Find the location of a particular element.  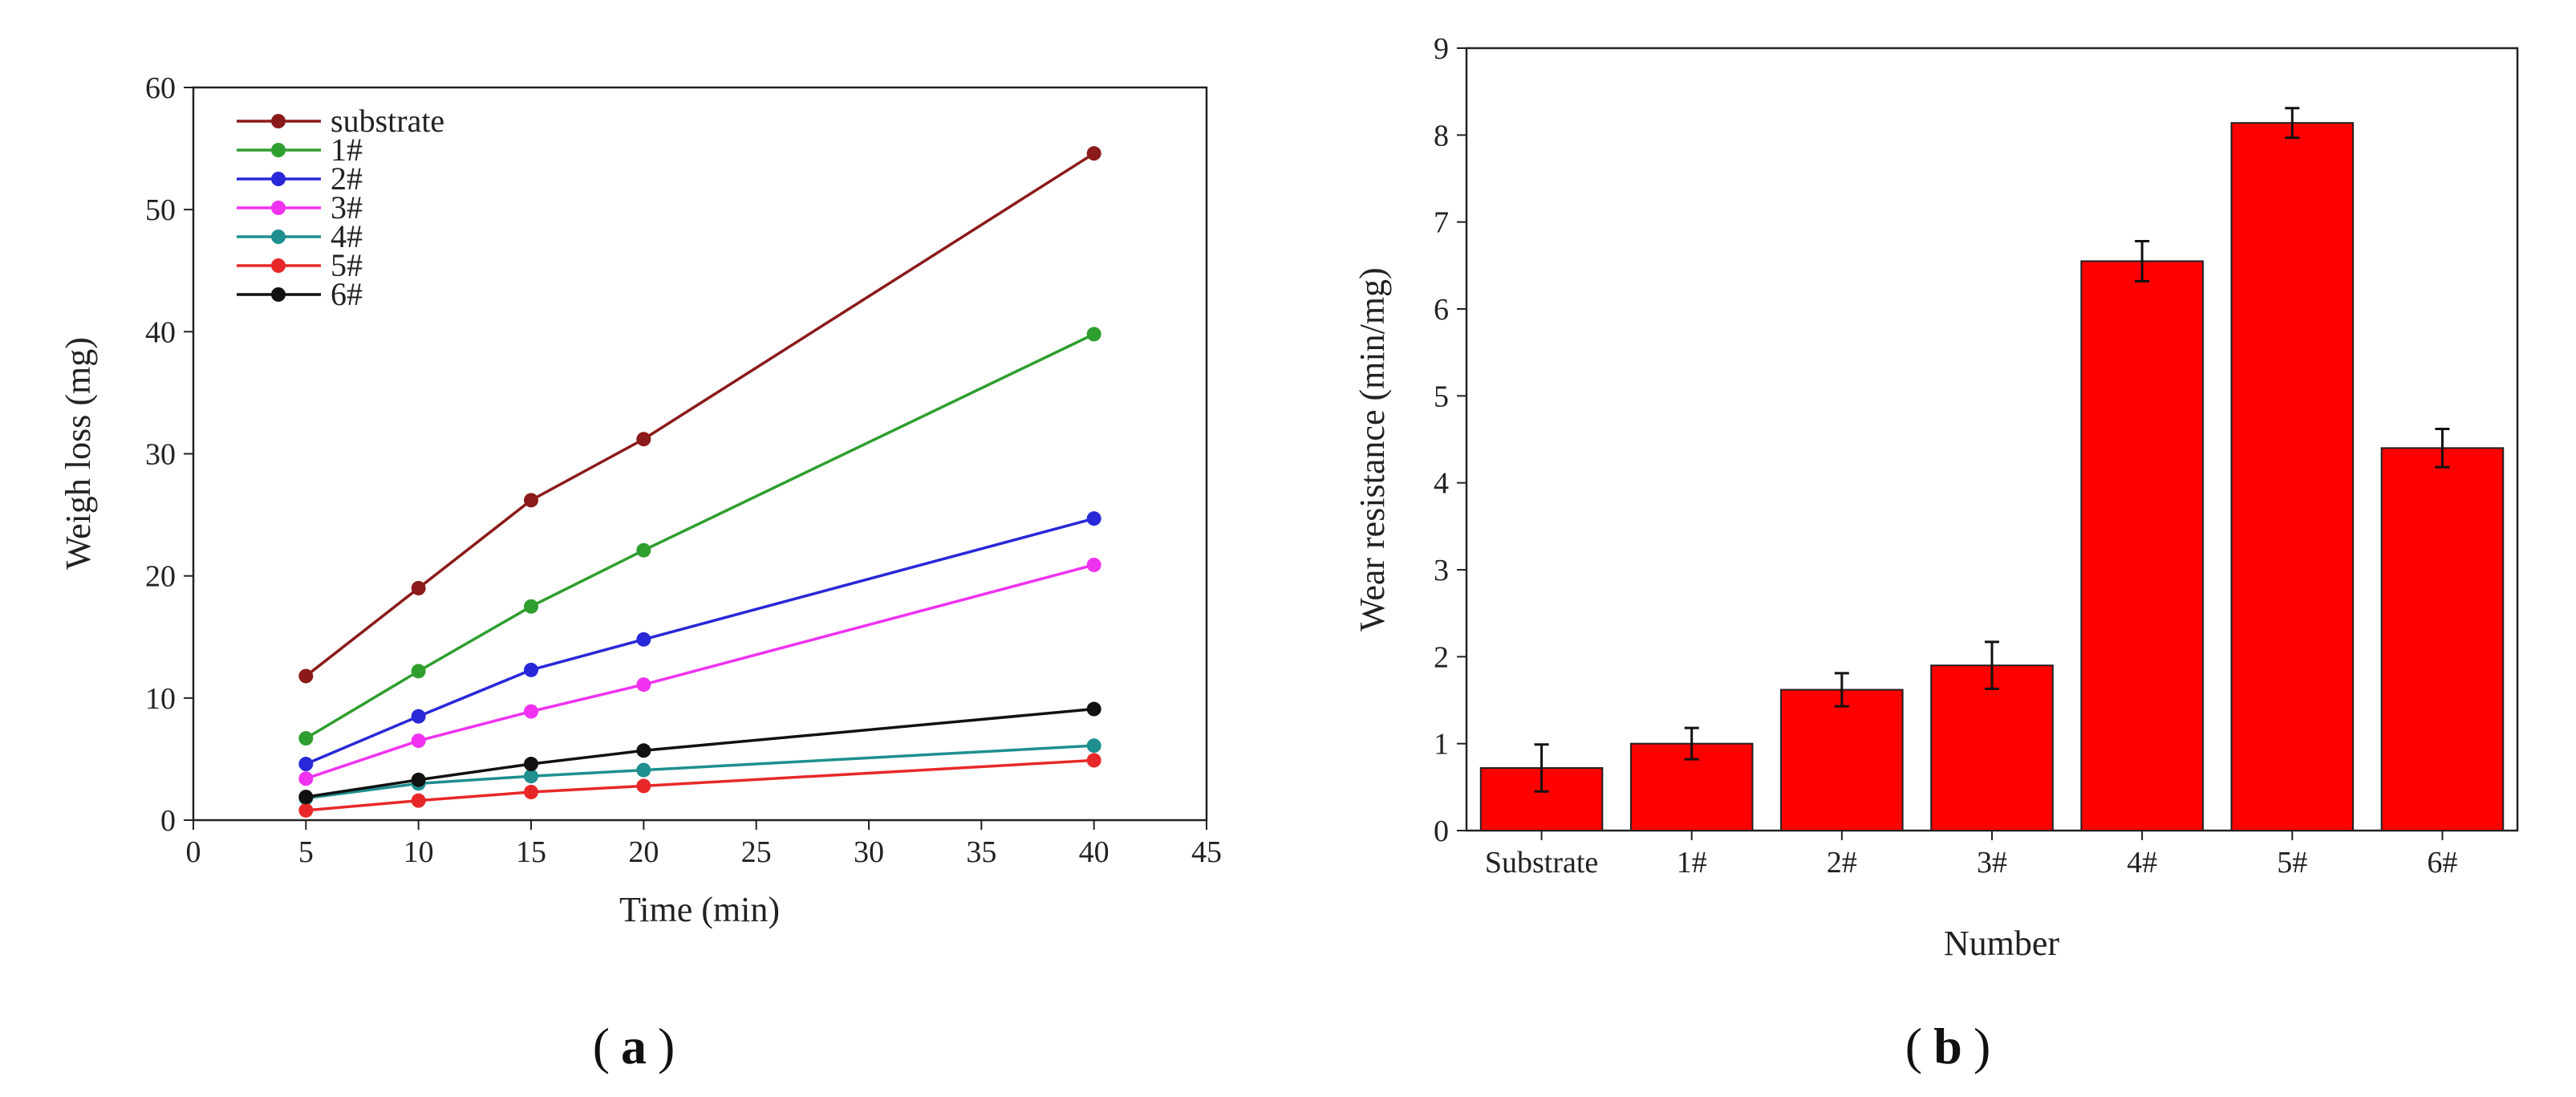

chart-a-x-tick-label: 10 is located at coordinates (419, 852).